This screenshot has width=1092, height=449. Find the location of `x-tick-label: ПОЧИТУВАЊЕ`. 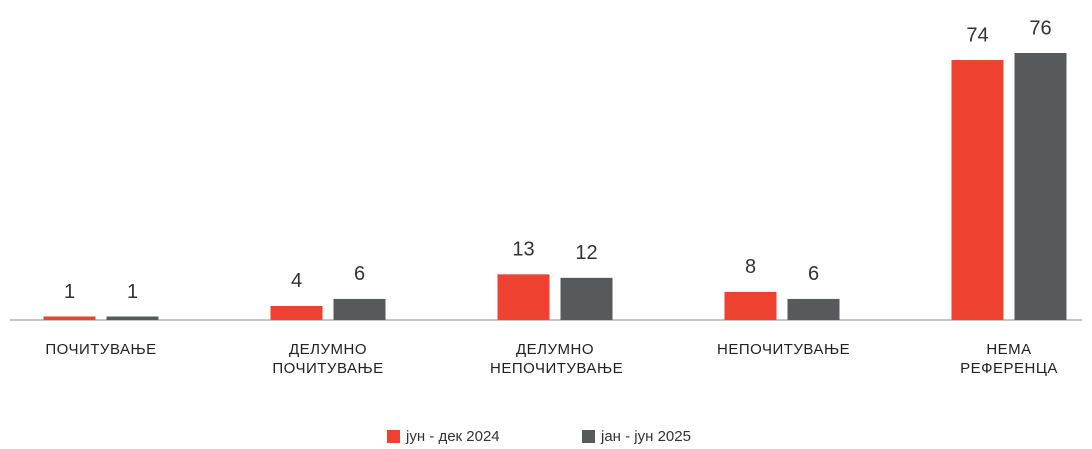

x-tick-label: ПОЧИТУВАЊЕ is located at coordinates (101, 349).